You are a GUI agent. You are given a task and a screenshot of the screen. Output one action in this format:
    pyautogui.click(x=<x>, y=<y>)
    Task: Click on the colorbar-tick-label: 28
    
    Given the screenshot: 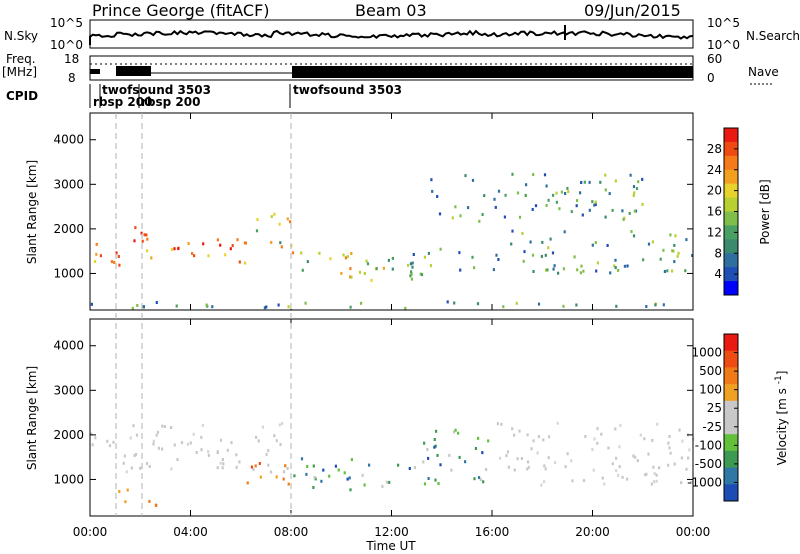 What is the action you would take?
    pyautogui.click(x=714, y=149)
    